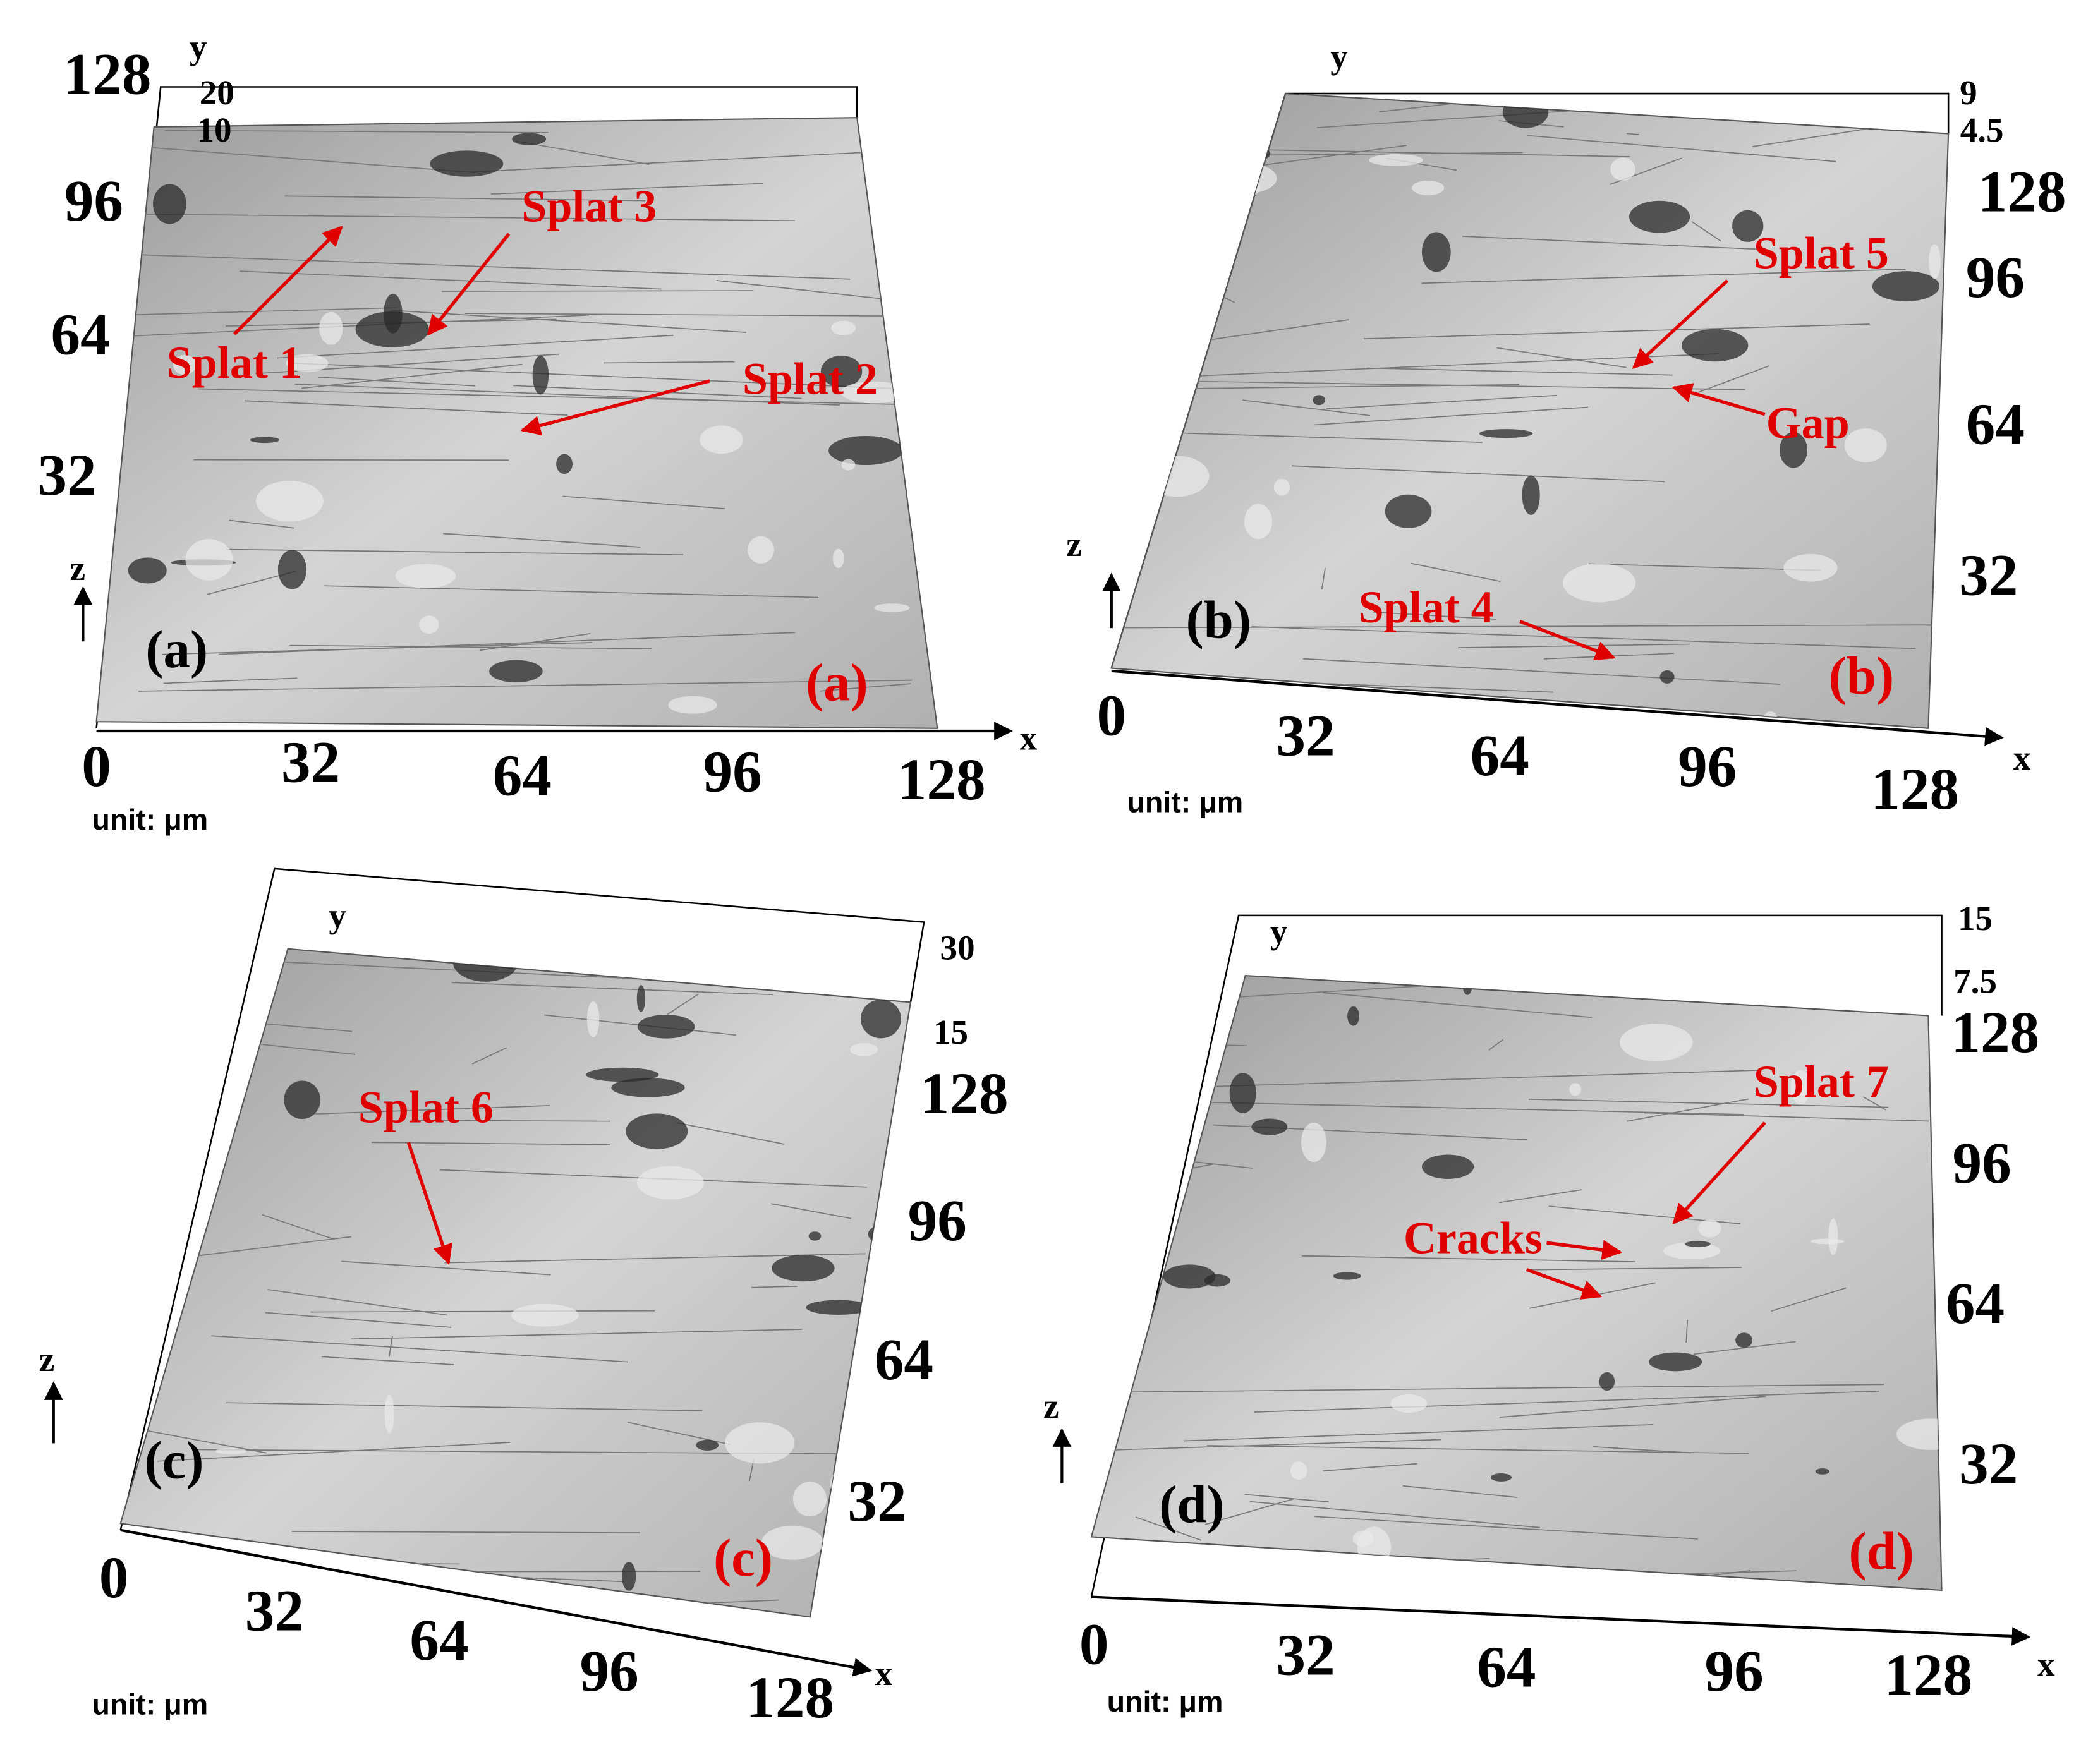  What do you see at coordinates (884, 1673) in the screenshot?
I see `x-axis-name: x` at bounding box center [884, 1673].